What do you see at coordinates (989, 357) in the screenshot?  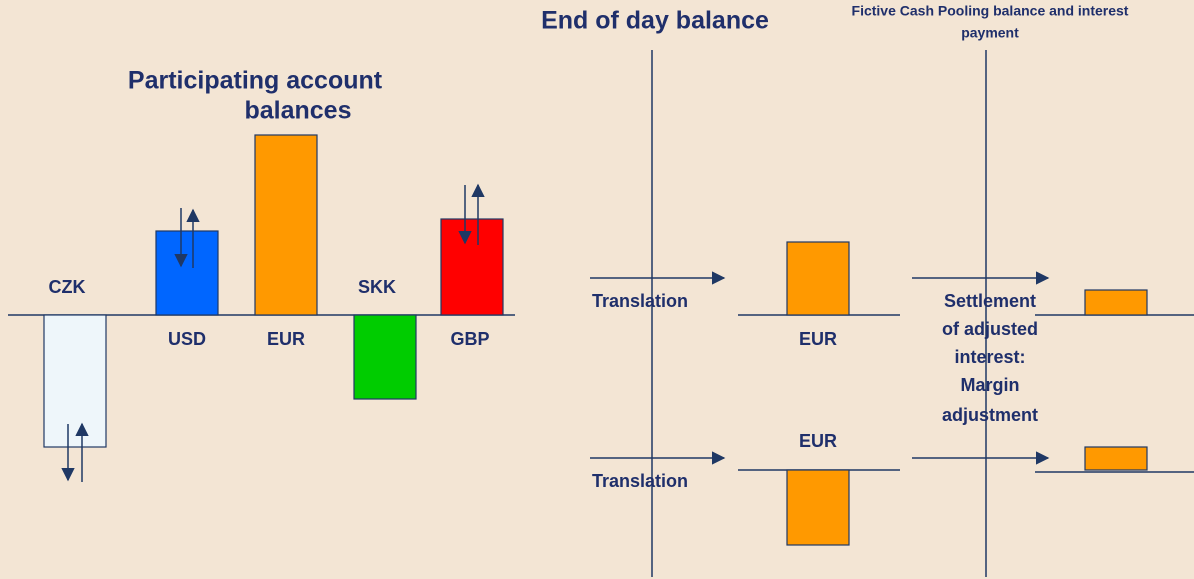 I see `settlement-text: interest:` at bounding box center [989, 357].